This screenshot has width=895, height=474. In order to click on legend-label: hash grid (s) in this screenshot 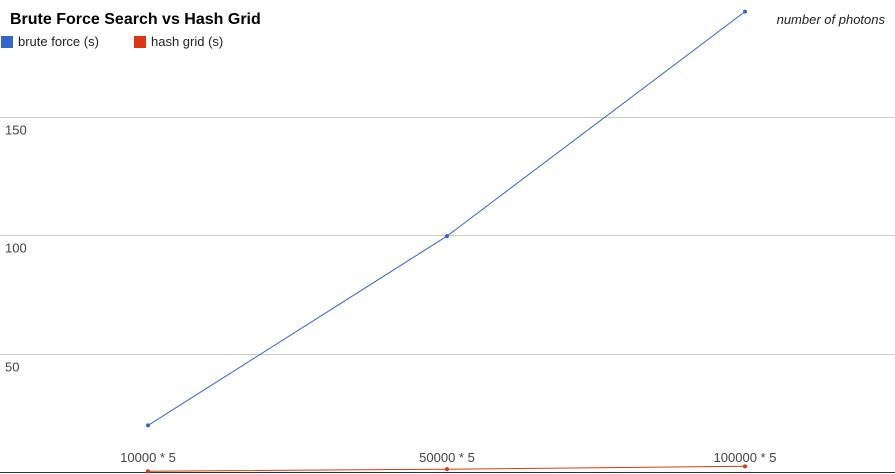, I will do `click(187, 41)`.